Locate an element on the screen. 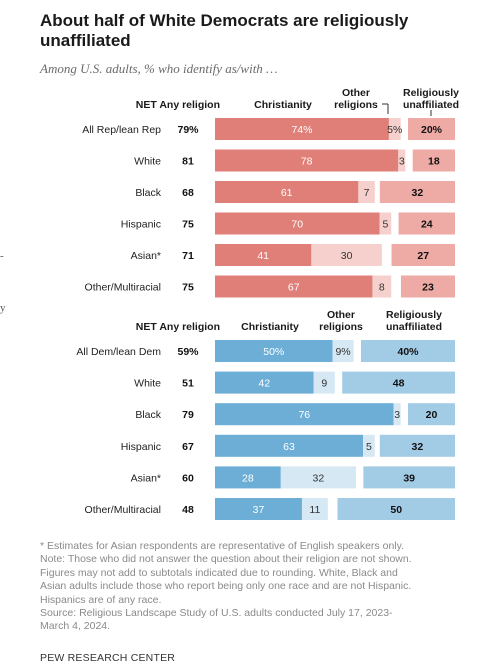 The width and height of the screenshot is (495, 672). bar-label-christianity: 28 is located at coordinates (248, 478).